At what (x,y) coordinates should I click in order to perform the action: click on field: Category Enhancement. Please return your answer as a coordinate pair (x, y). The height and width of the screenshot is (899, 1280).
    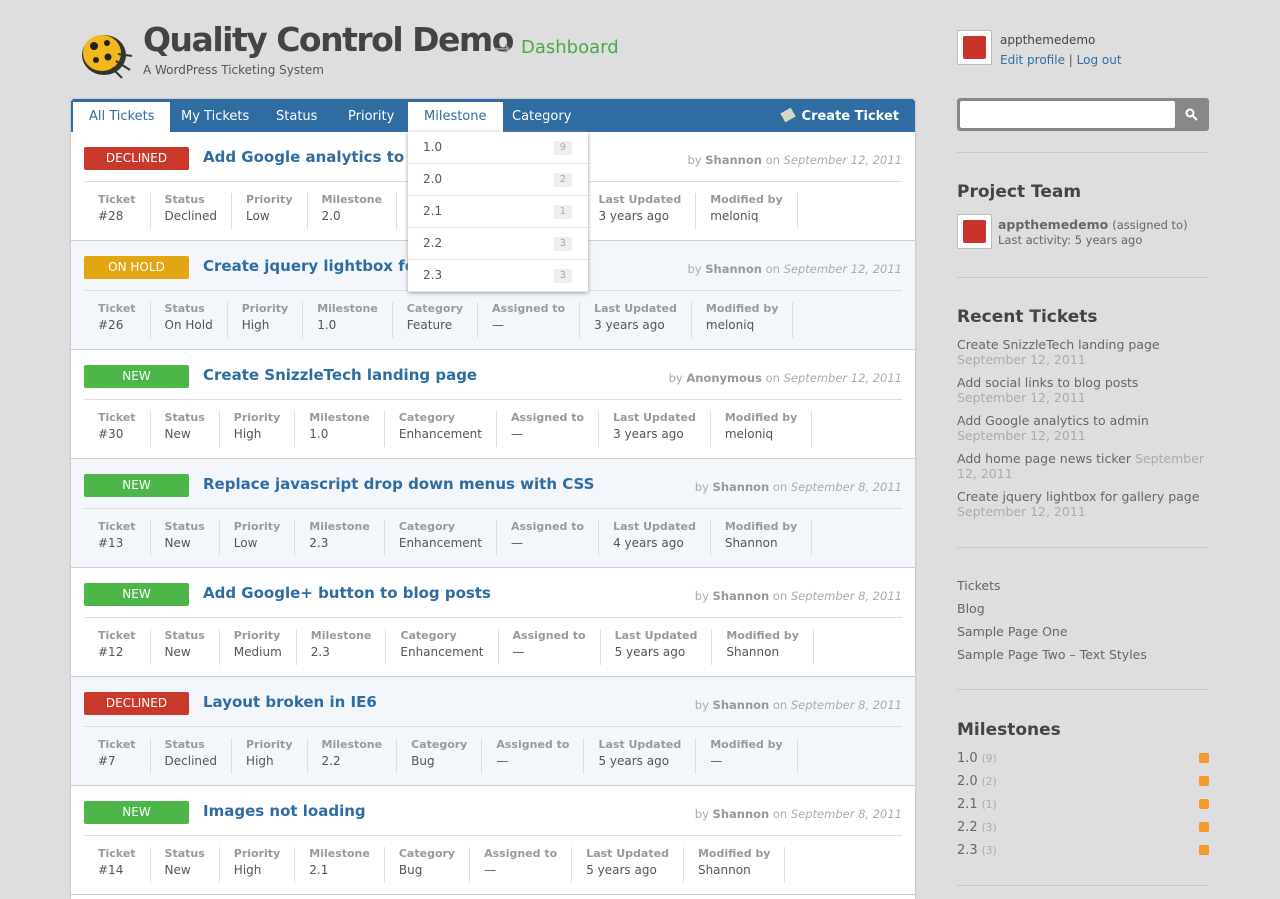
    Looking at the image, I should click on (441, 429).